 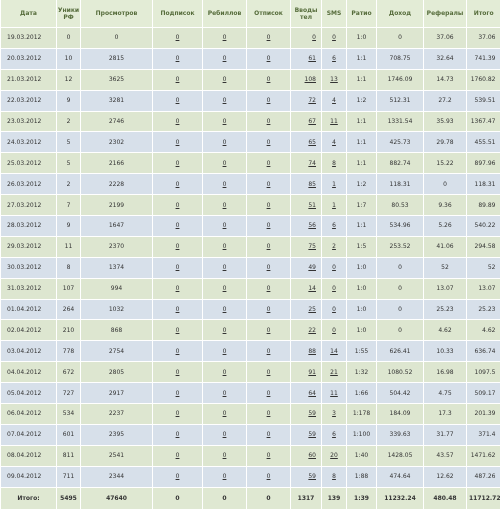 I want to click on cell-phone-inputs-link: 22, so click(x=312, y=330).